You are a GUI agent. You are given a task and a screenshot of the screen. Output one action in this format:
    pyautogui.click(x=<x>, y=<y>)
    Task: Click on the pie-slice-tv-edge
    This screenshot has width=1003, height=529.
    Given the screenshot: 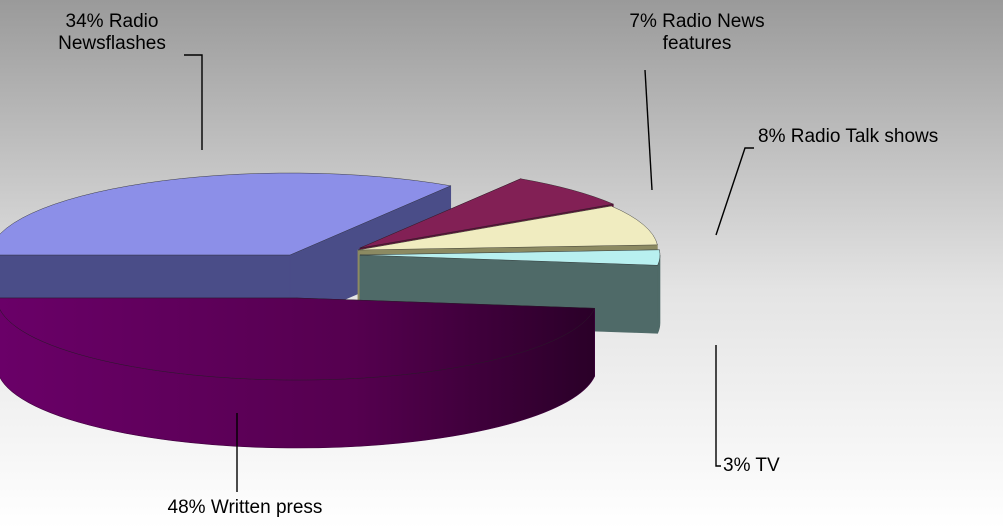 What is the action you would take?
    pyautogui.click(x=659, y=294)
    